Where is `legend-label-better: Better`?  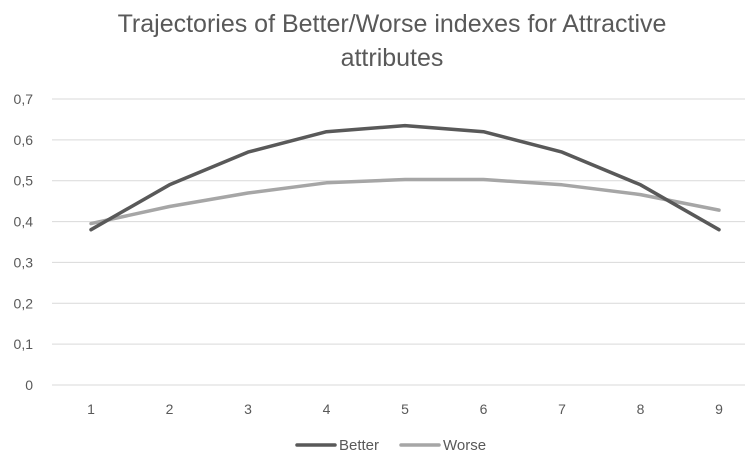 legend-label-better: Better is located at coordinates (359, 445).